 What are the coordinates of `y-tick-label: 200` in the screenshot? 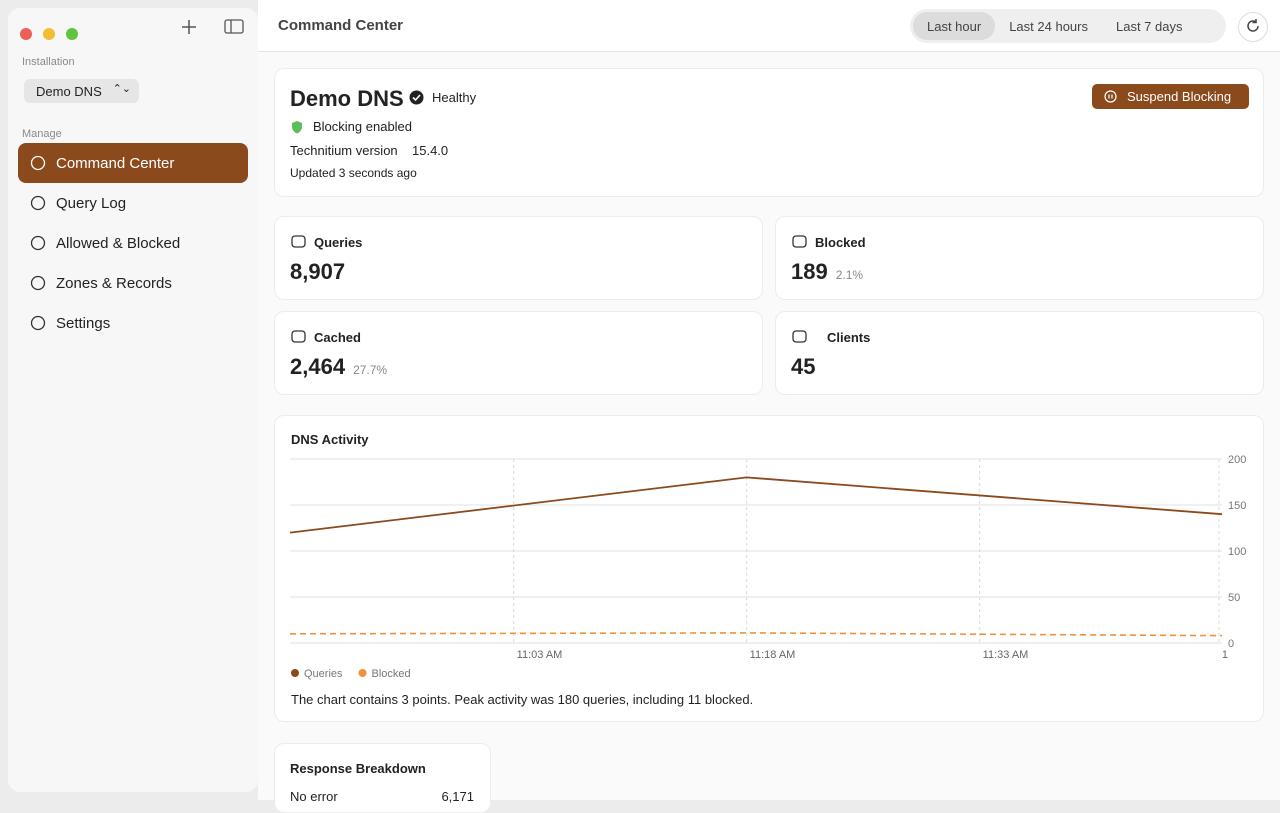 It's located at (1237, 460).